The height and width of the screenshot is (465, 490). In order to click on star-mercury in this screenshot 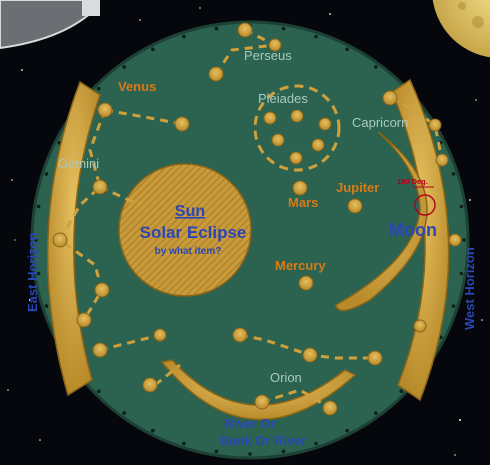, I will do `click(306, 283)`.